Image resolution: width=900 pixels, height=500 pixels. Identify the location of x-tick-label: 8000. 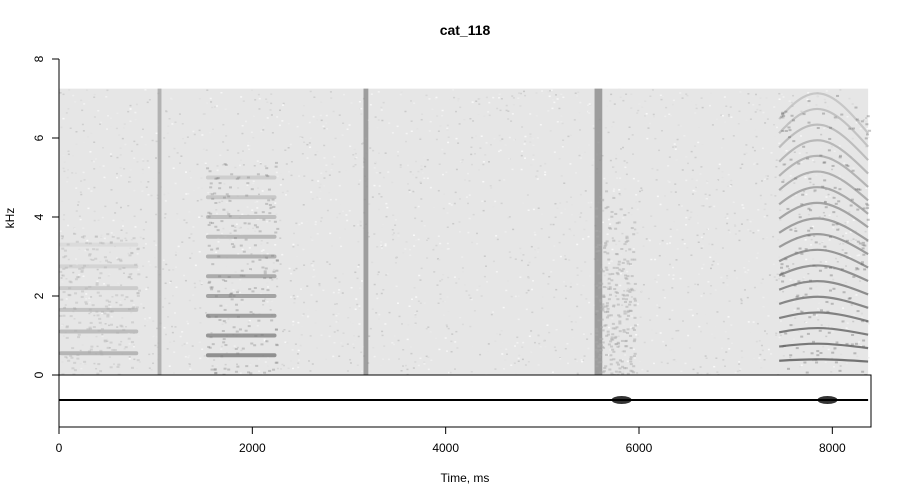
(832, 448).